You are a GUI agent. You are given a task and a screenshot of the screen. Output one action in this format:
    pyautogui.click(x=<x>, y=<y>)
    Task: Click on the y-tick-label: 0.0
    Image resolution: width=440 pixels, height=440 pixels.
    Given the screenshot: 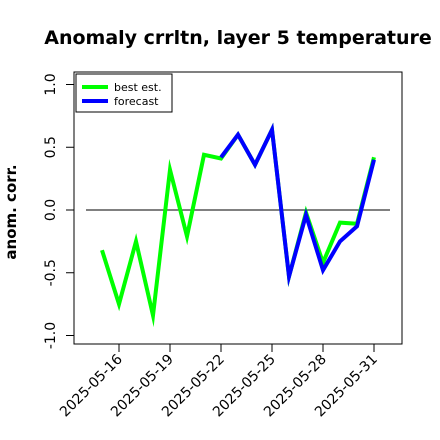 What is the action you would take?
    pyautogui.click(x=51, y=210)
    